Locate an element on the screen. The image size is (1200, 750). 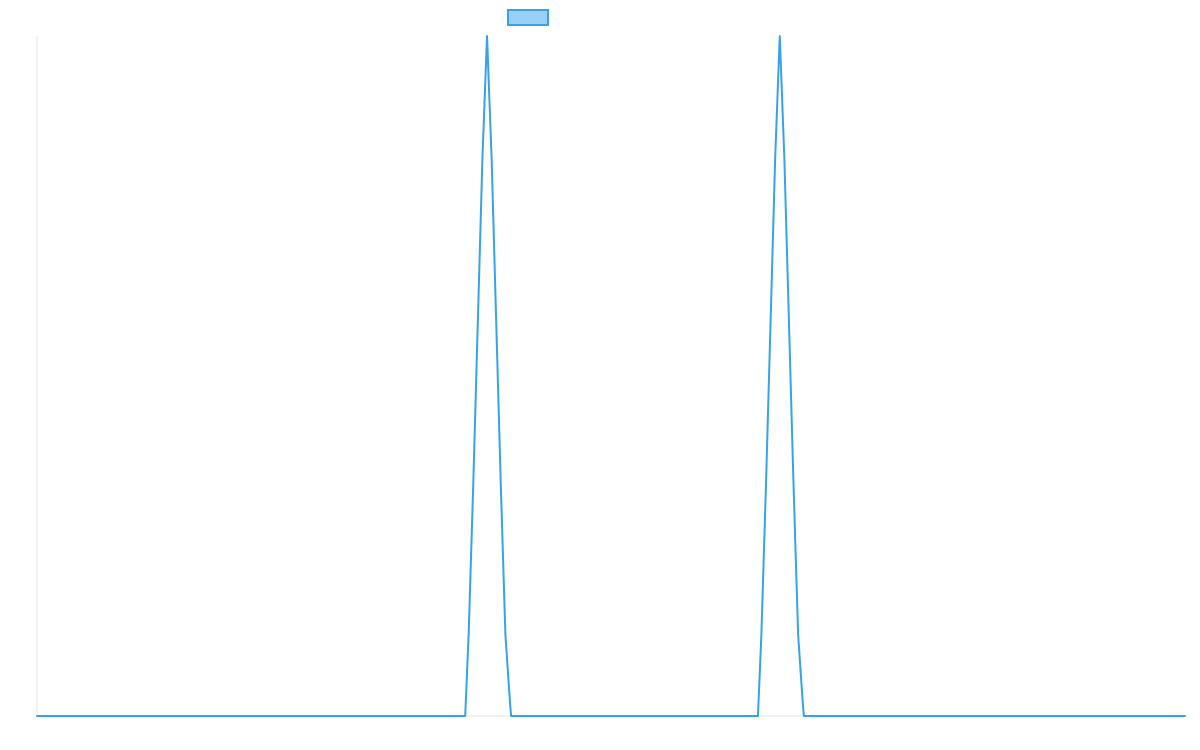
legend-swatch is located at coordinates (528, 17).